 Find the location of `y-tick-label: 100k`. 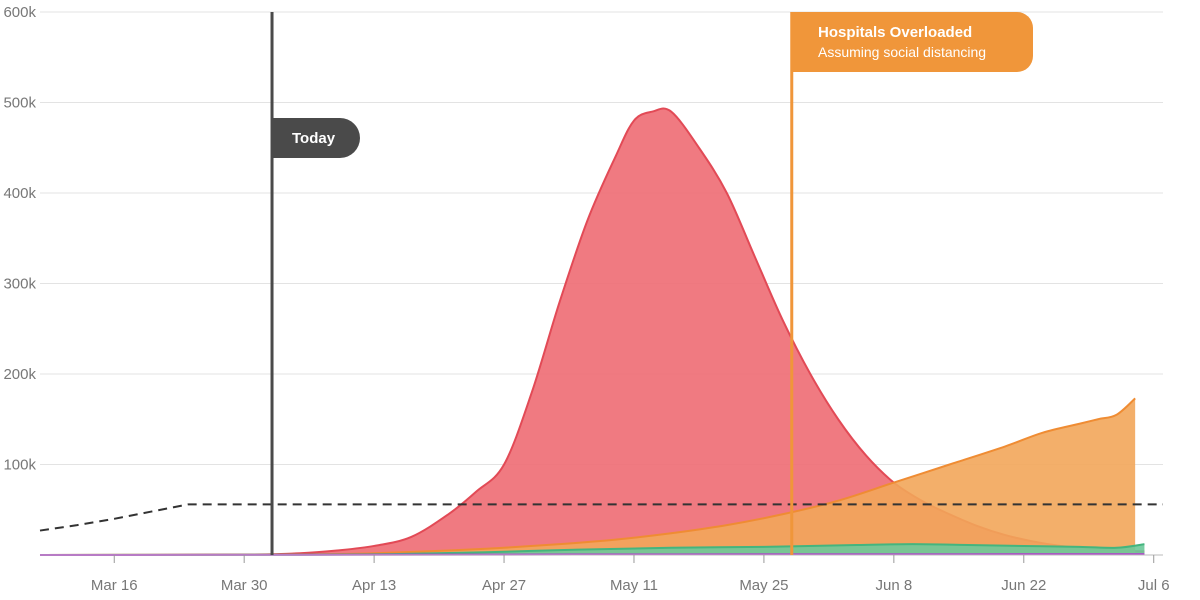

y-tick-label: 100k is located at coordinates (19, 465).